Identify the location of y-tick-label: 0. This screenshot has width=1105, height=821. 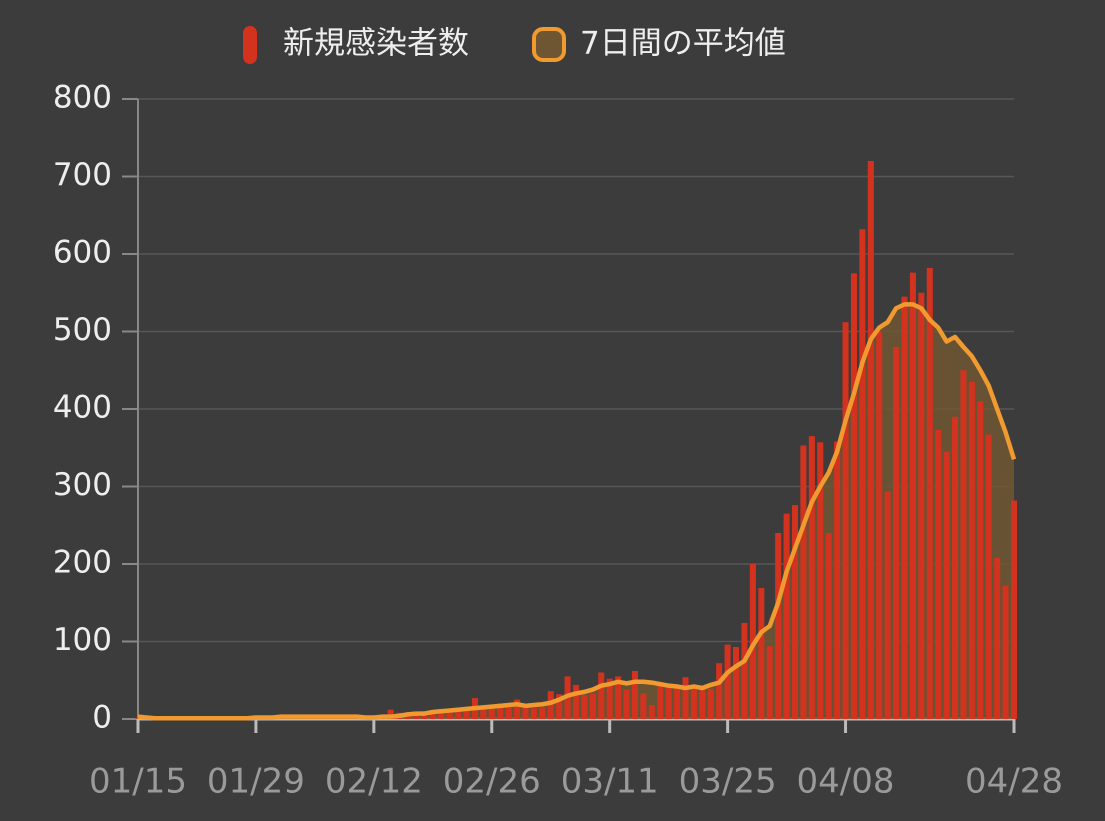
(102, 718).